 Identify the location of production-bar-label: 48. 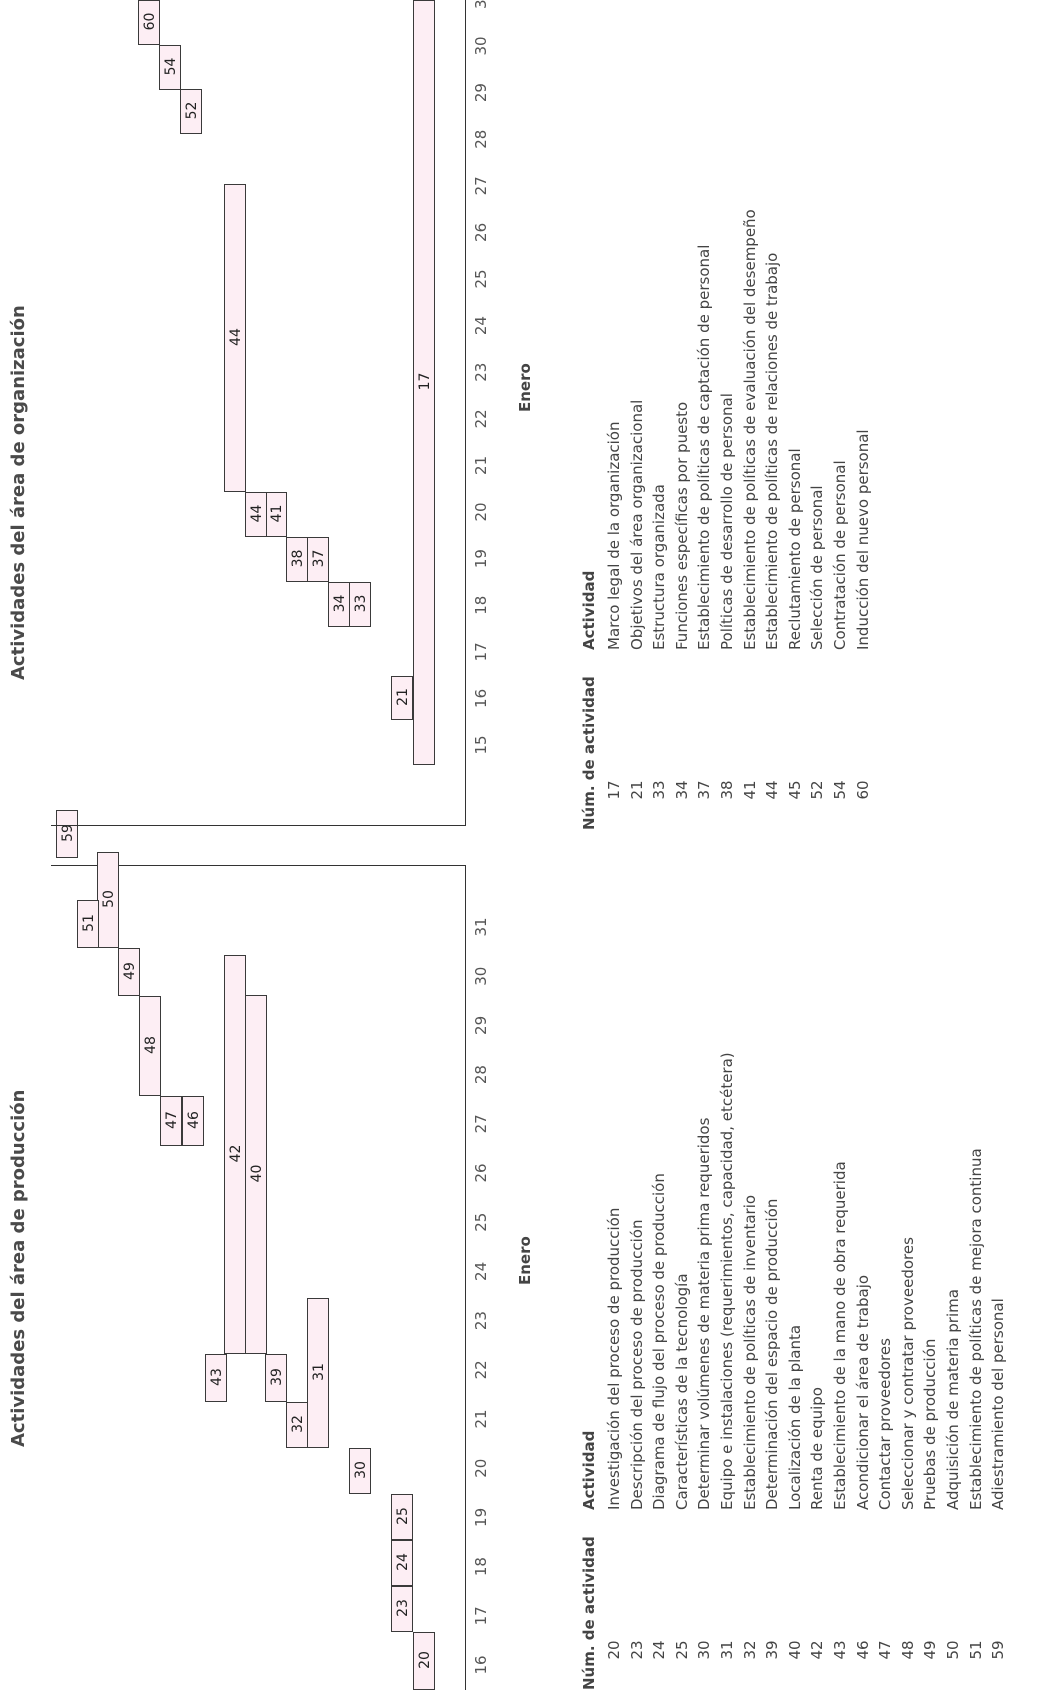
(151, 1045).